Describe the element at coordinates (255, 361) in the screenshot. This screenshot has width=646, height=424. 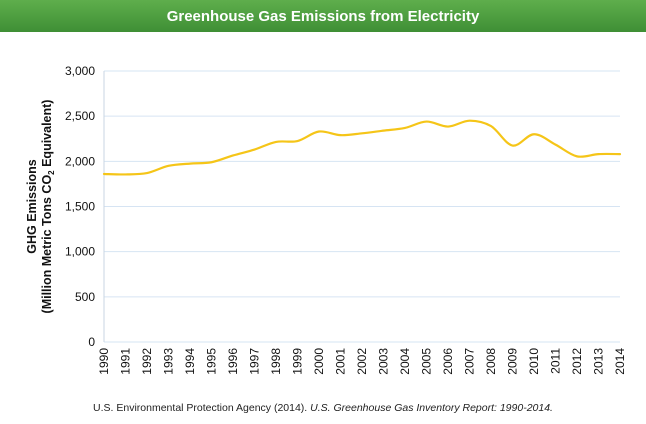
I see `x-tick-label: 1997` at that location.